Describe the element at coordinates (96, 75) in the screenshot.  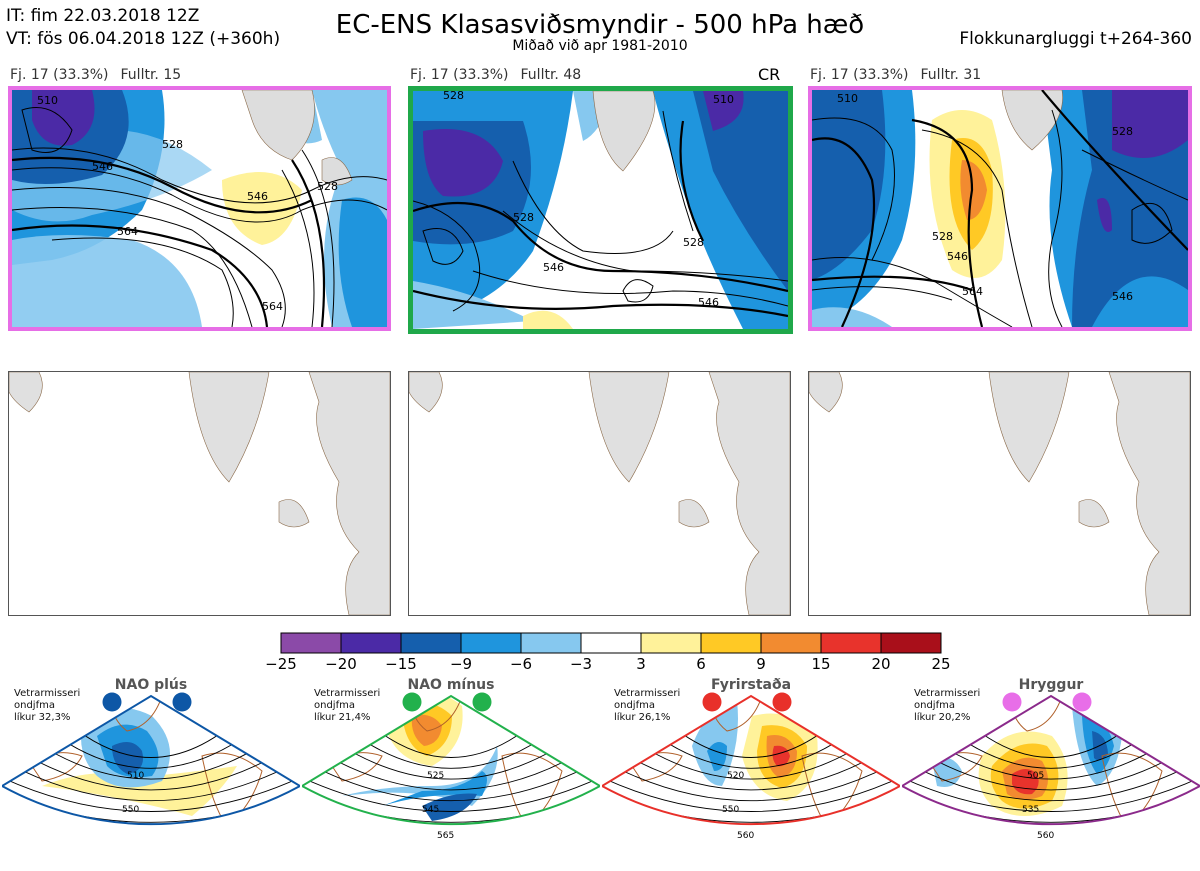
I see `cluster-1-label: Fj. 17 (33.3%) Fulltr. 15` at that location.